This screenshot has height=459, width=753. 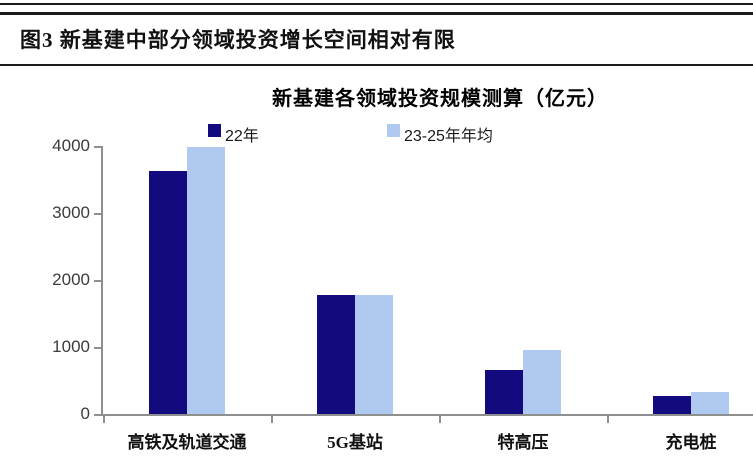 I want to click on x-category-label: 充电桩, so click(x=691, y=442).